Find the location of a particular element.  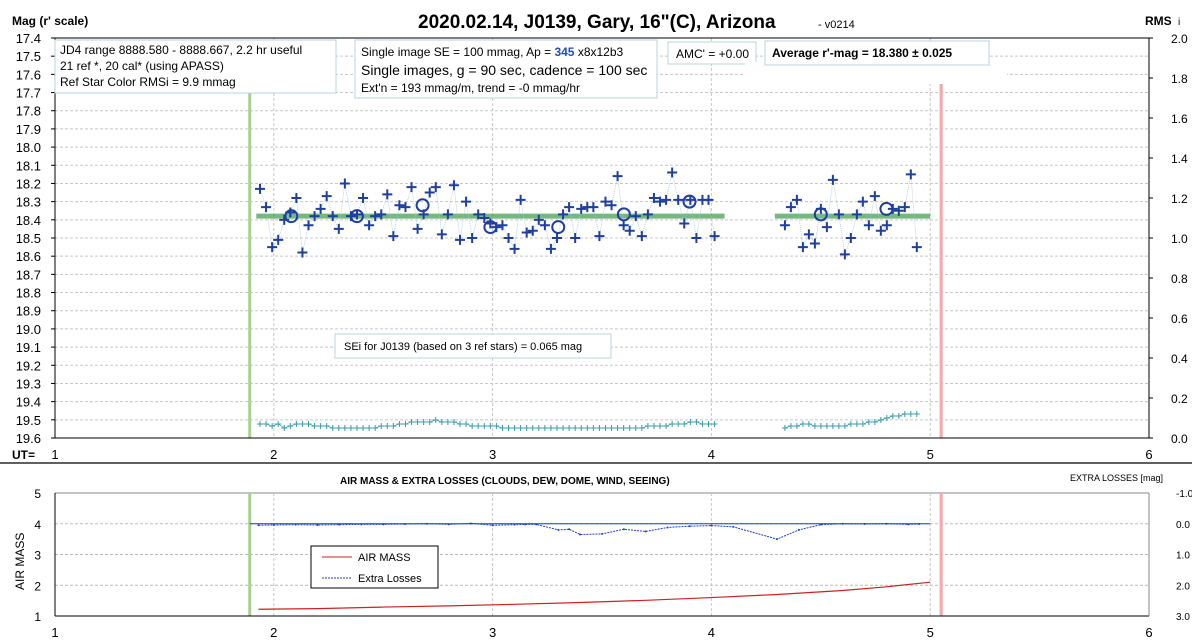

info-aperture: 345 is located at coordinates (564, 52).